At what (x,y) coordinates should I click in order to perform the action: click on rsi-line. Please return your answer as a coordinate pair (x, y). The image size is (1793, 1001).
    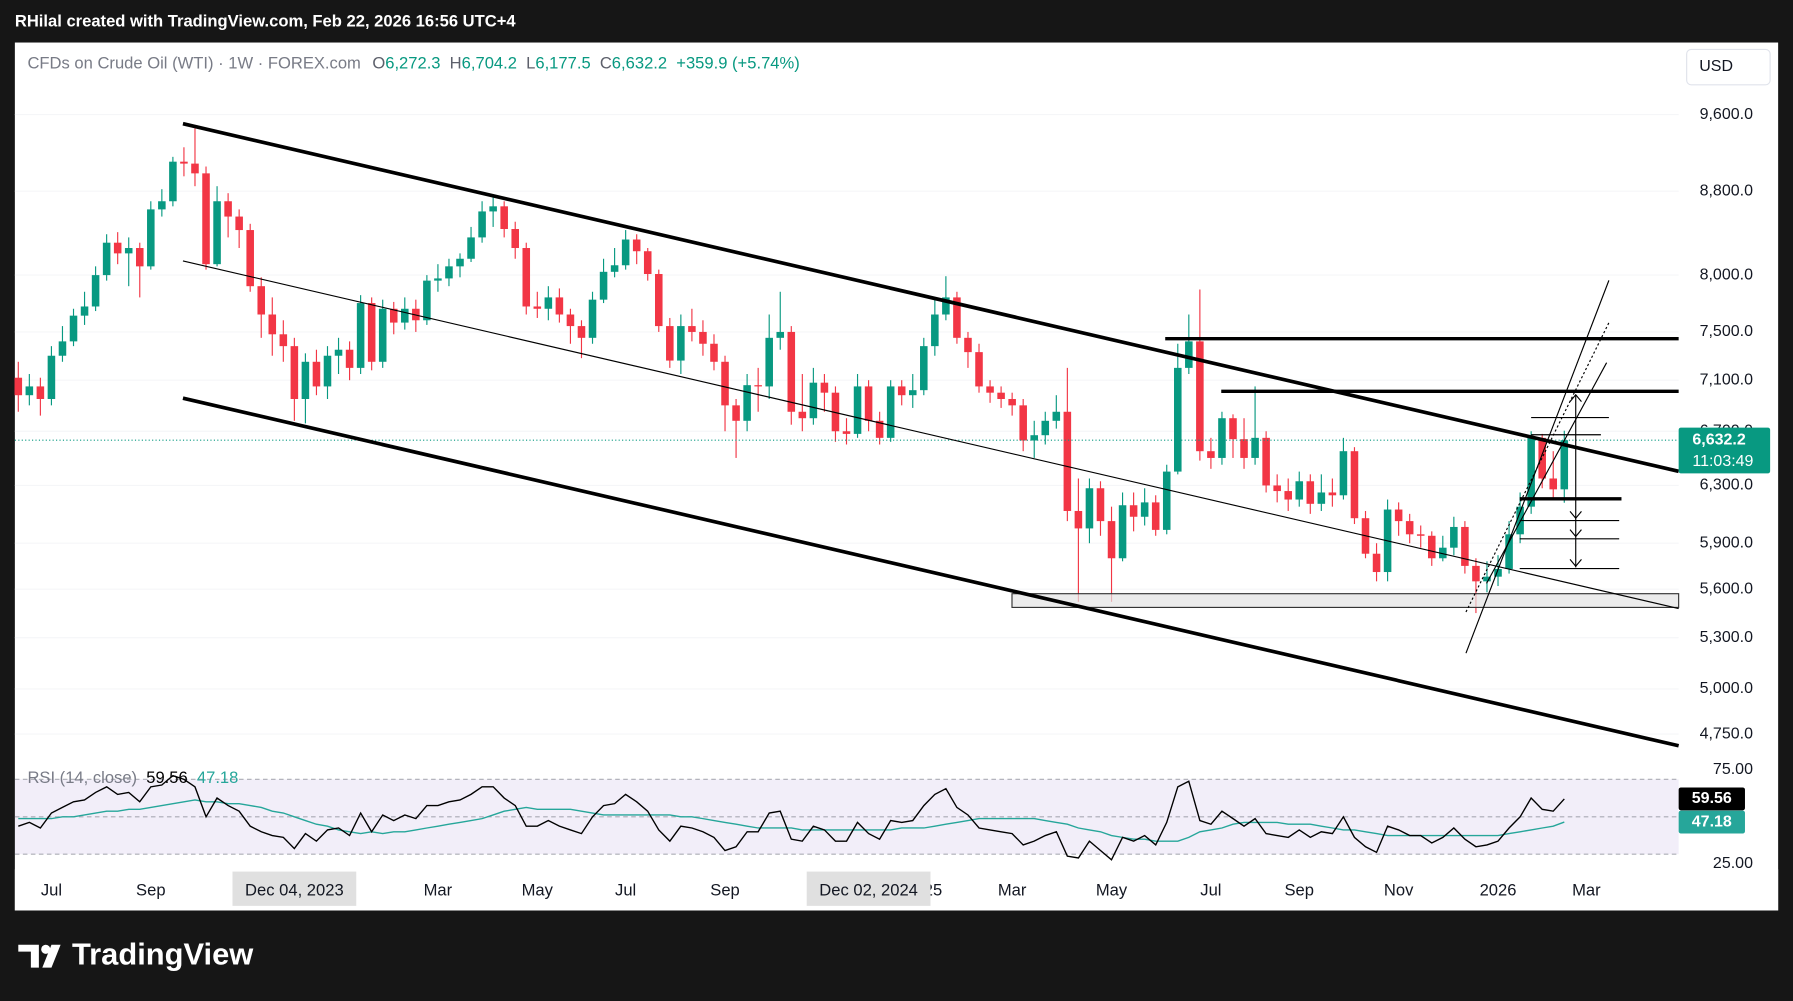
    Looking at the image, I should click on (791, 817).